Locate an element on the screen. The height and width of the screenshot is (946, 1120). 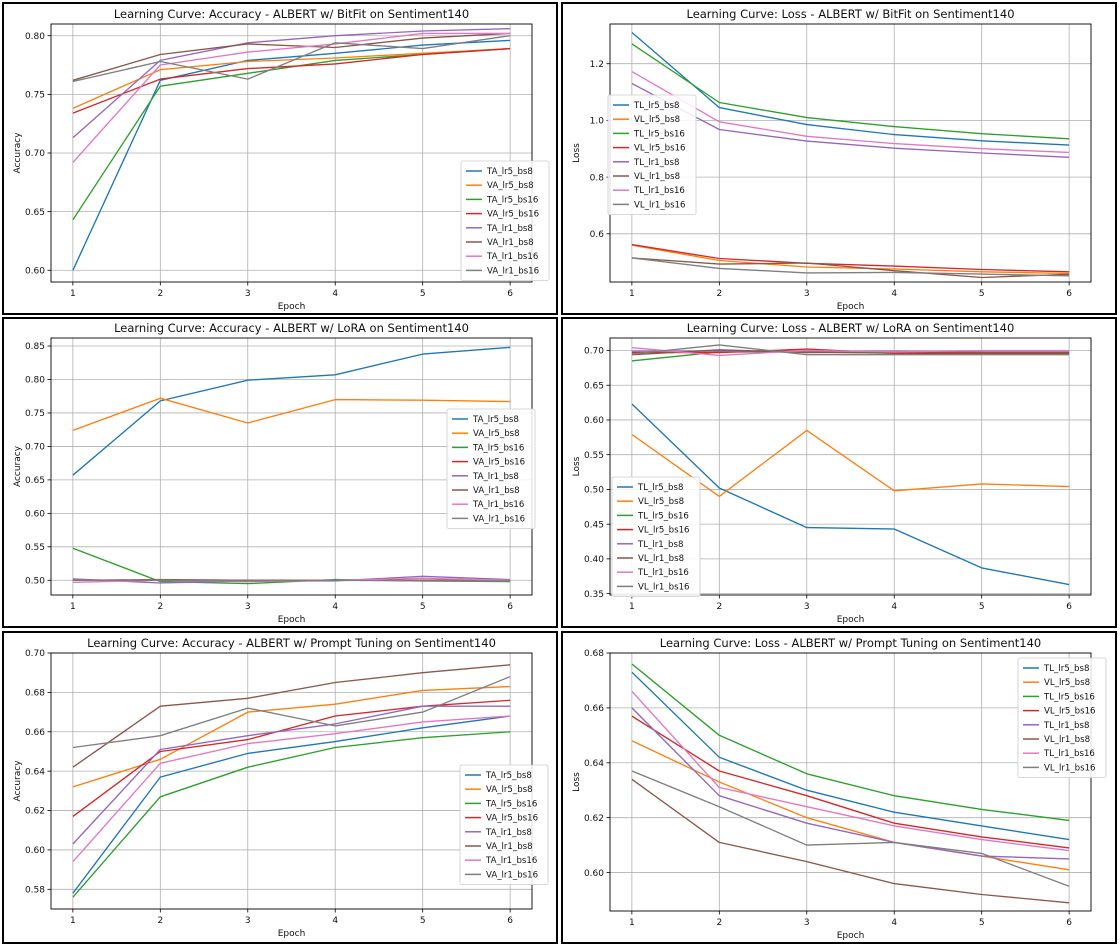
series-line-TA_lr5_bs16 is located at coordinates (291, 814).